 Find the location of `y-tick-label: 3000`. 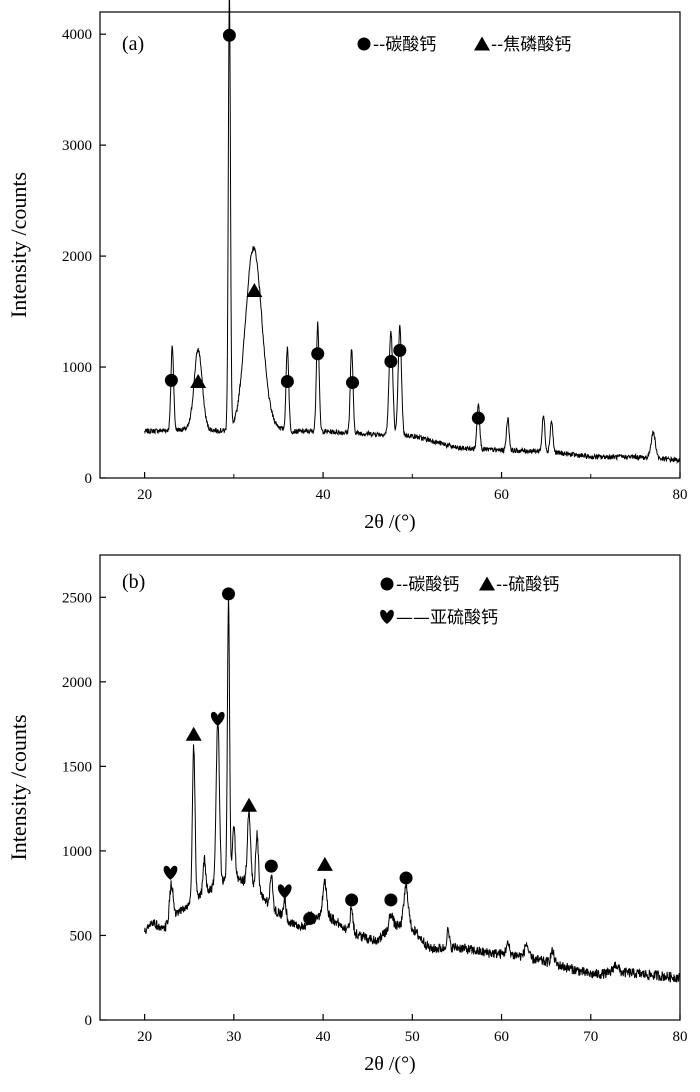

y-tick-label: 3000 is located at coordinates (77, 146).